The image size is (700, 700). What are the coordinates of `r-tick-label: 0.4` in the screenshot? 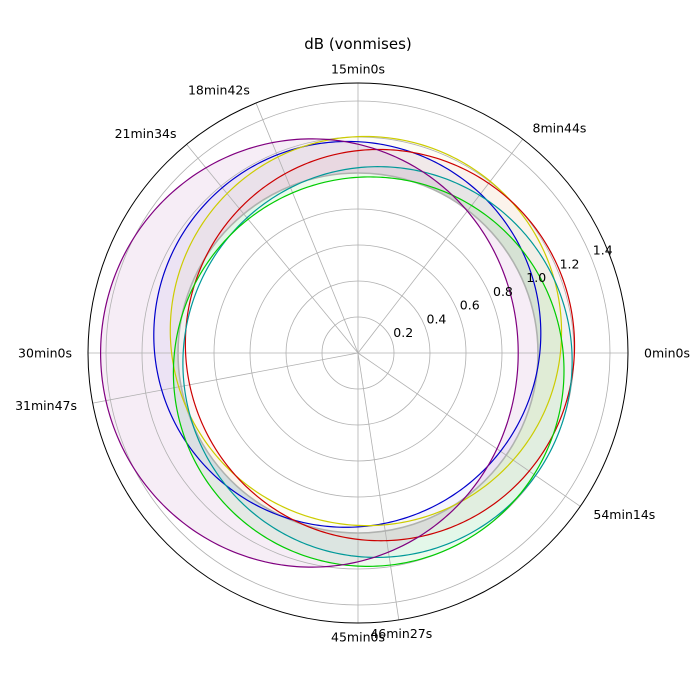 It's located at (437, 318).